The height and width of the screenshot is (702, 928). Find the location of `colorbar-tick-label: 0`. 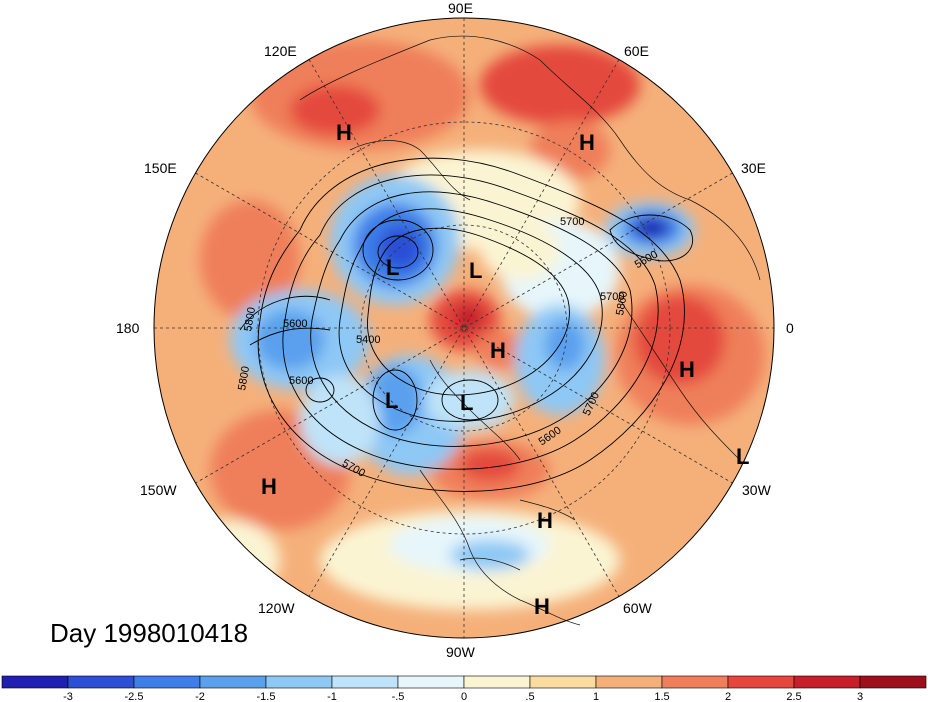

colorbar-tick-label: 0 is located at coordinates (464, 696).